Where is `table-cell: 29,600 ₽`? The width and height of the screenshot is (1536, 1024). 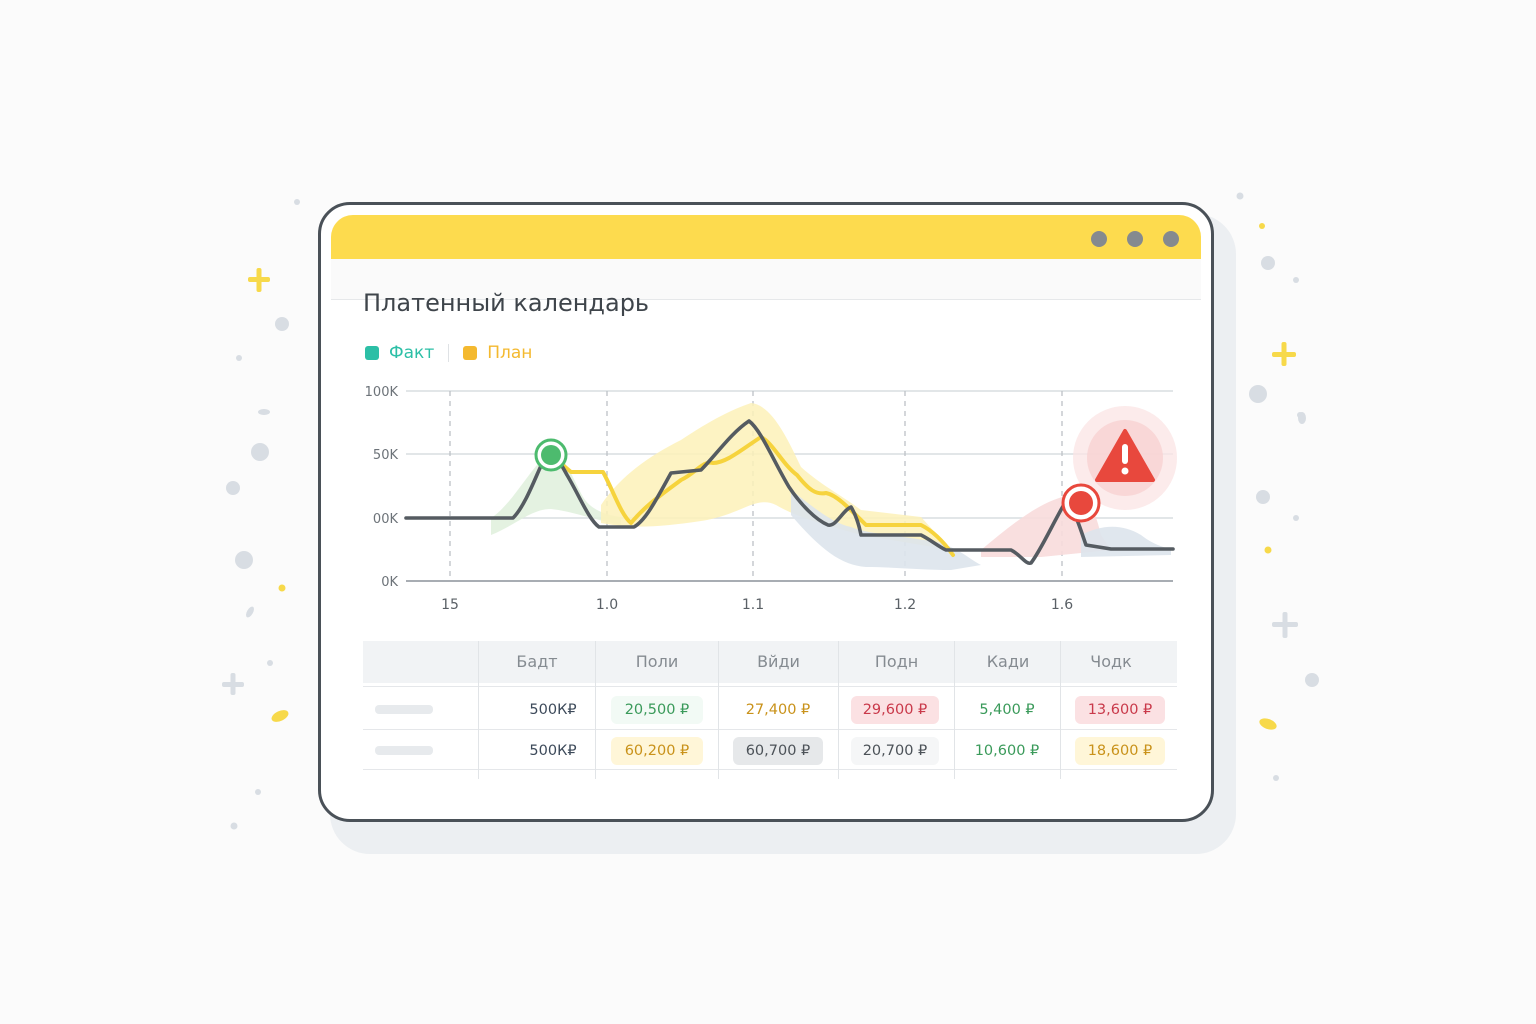 table-cell: 29,600 ₽ is located at coordinates (895, 710).